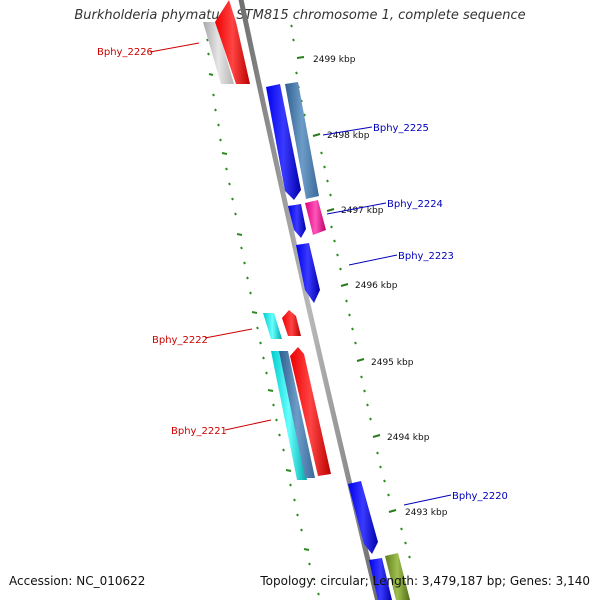 The width and height of the screenshot is (600, 600). I want to click on gene-label-bphy-2222: Bphy_2222, so click(180, 340).